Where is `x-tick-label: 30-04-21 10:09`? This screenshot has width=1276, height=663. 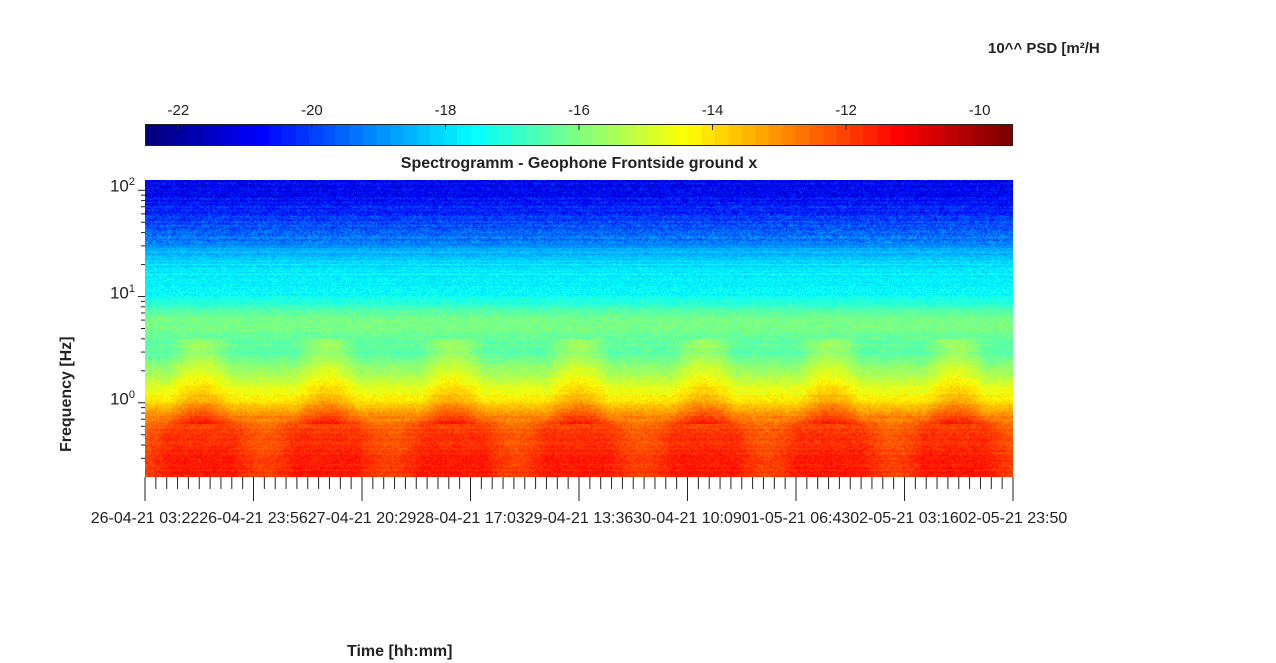 x-tick-label: 30-04-21 10:09 is located at coordinates (687, 518).